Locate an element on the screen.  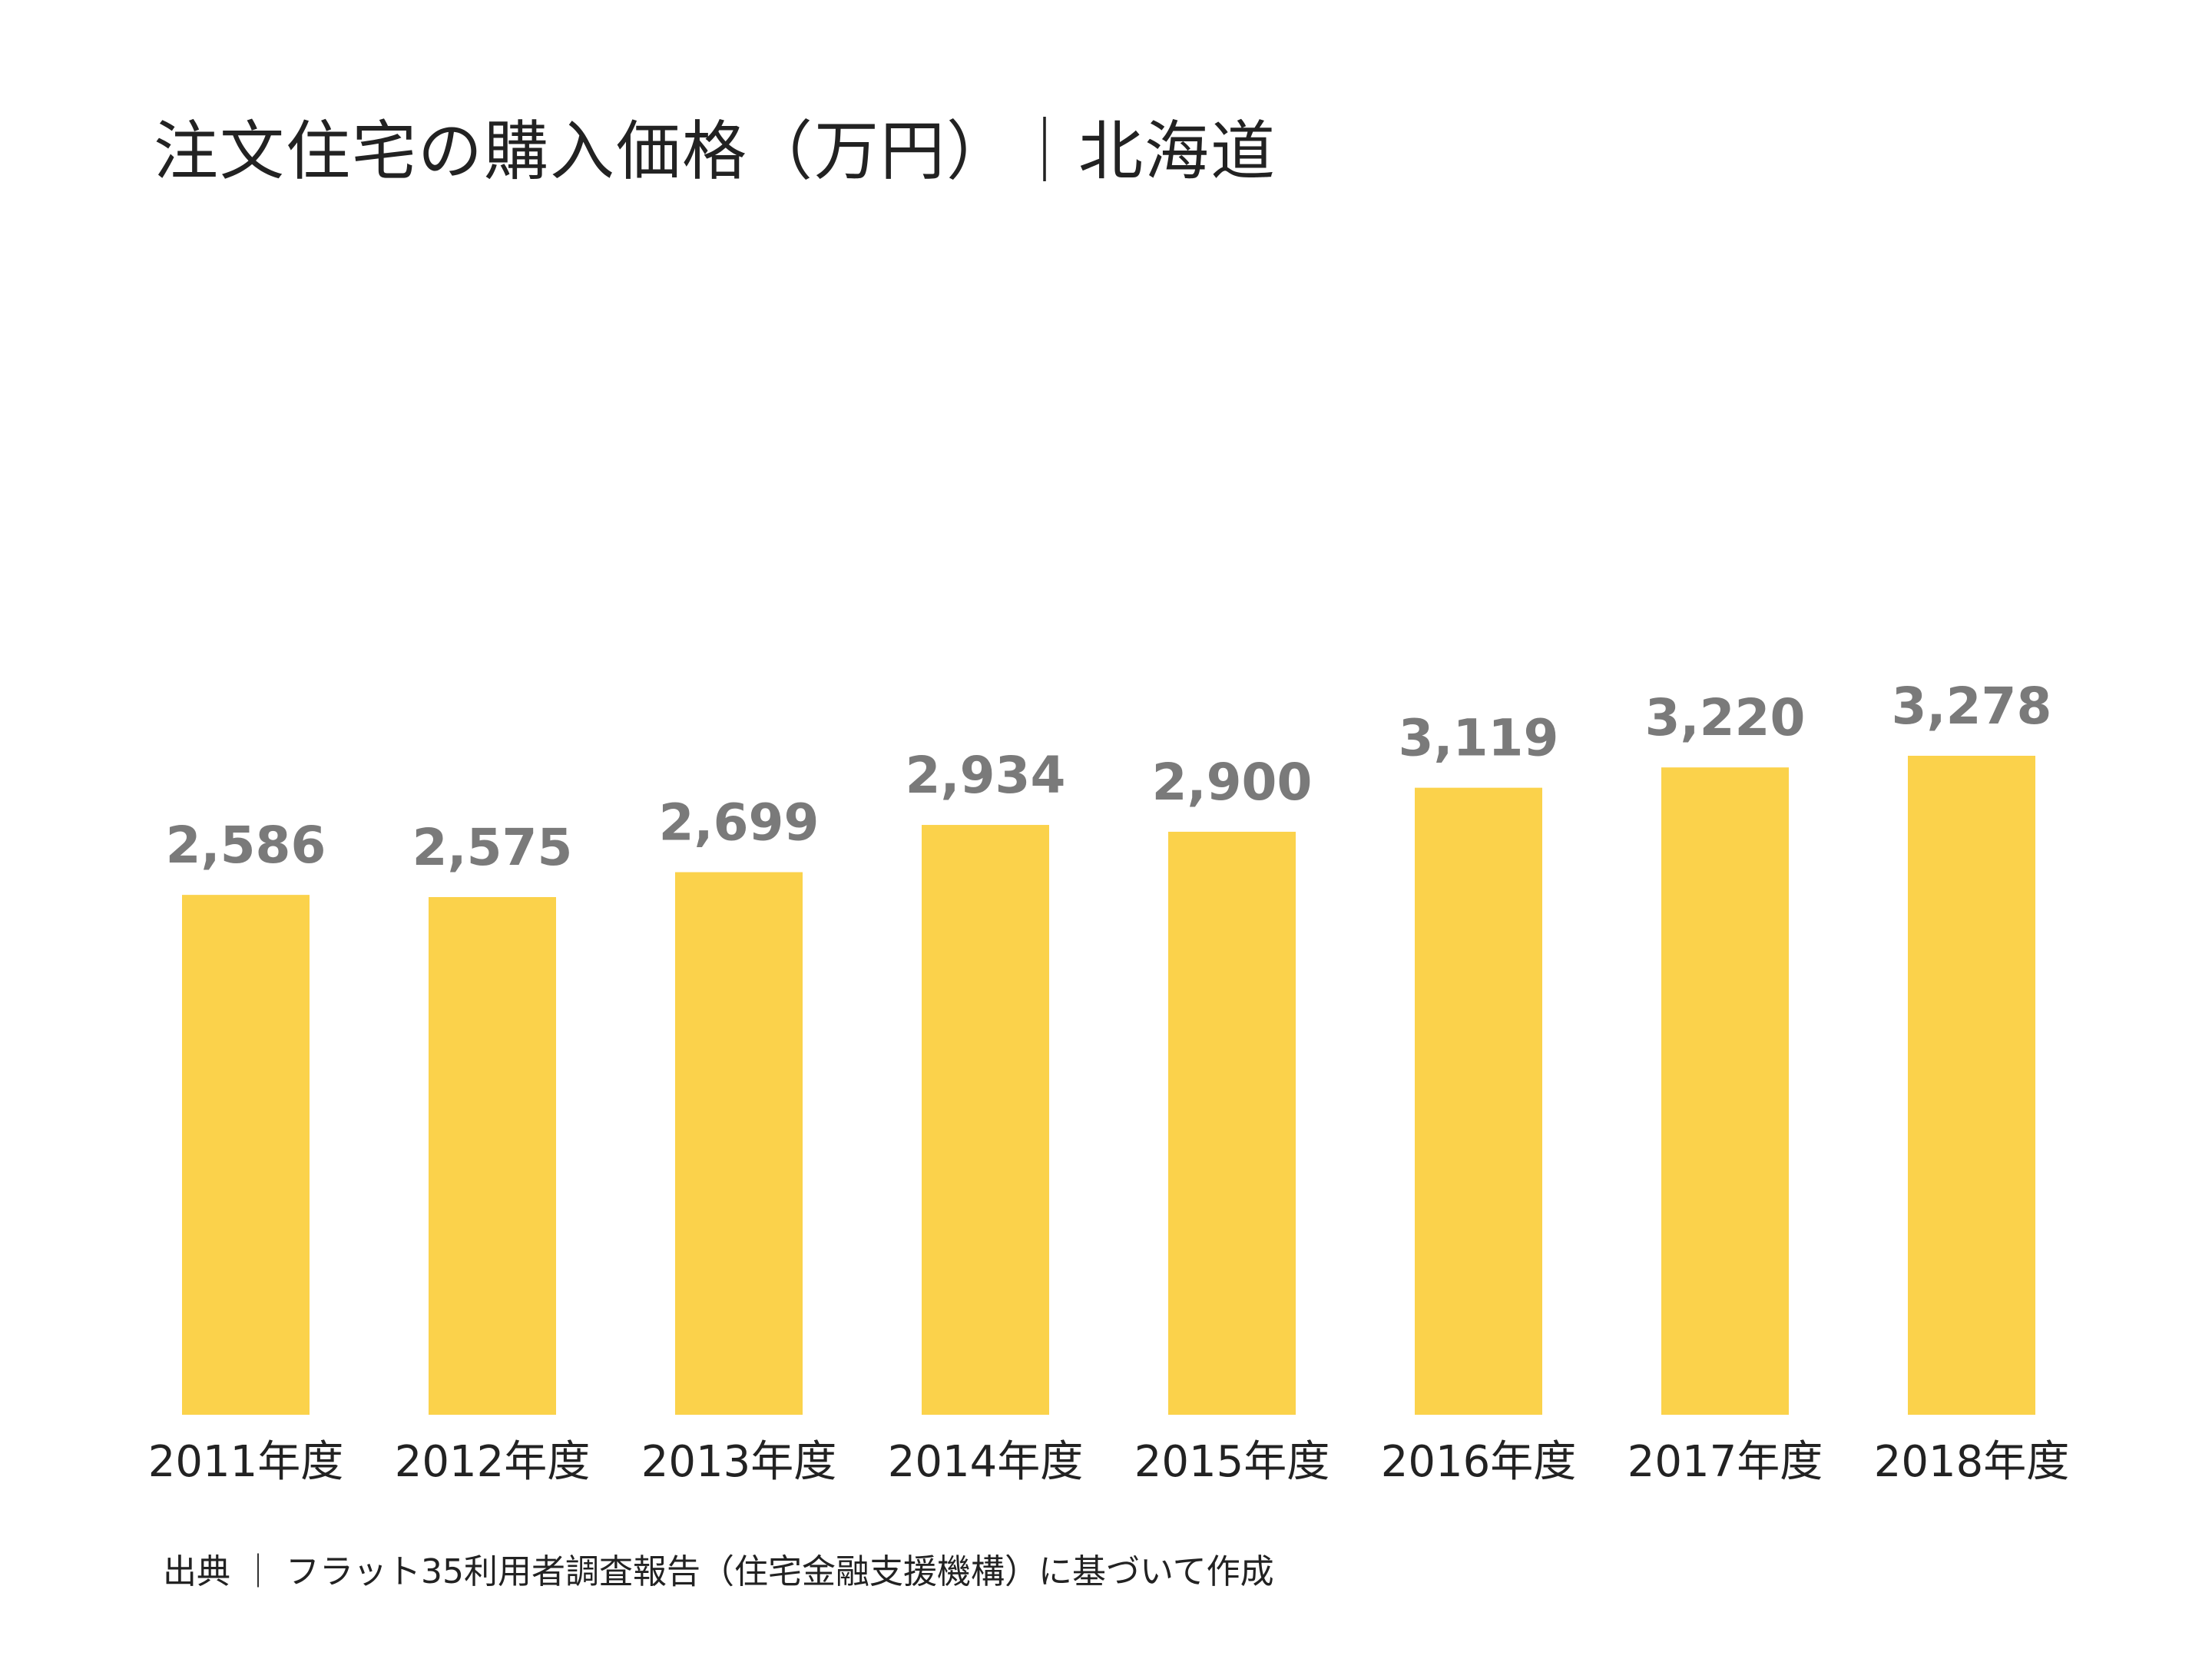
value-label: 3,220 is located at coordinates (1725, 718).